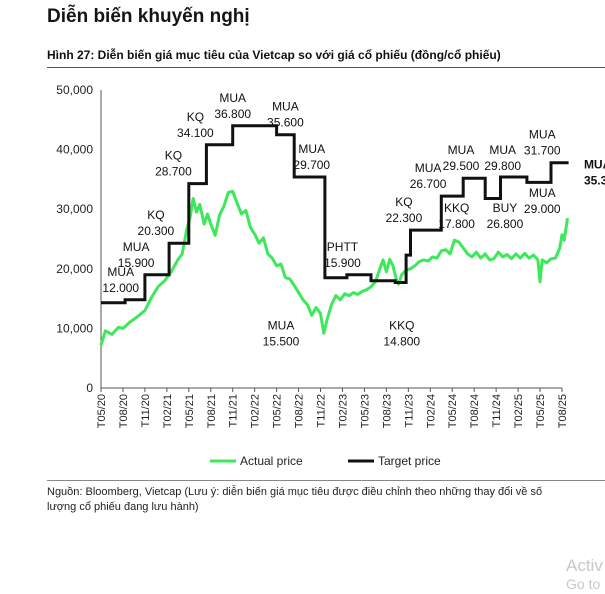  What do you see at coordinates (505, 224) in the screenshot?
I see `annotation-value: 26.800` at bounding box center [505, 224].